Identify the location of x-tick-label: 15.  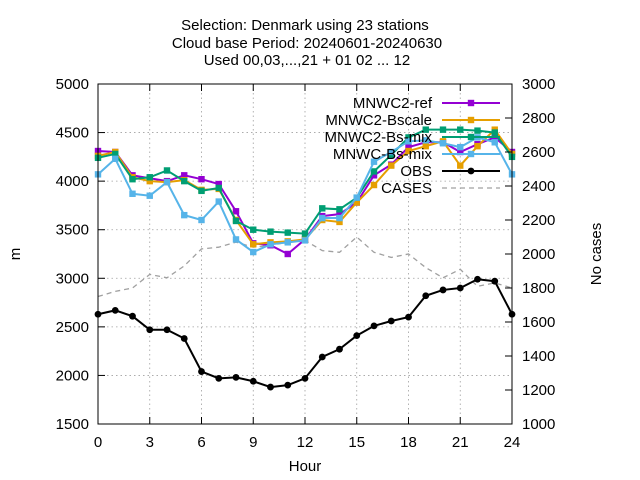
(356, 442).